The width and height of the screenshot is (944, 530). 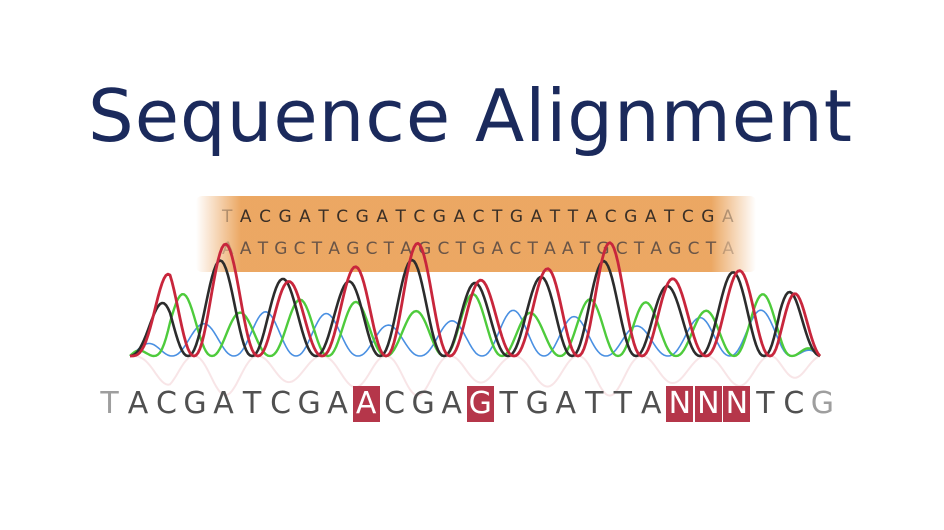 I want to click on page-title: Sequence Alignment, so click(x=470, y=116).